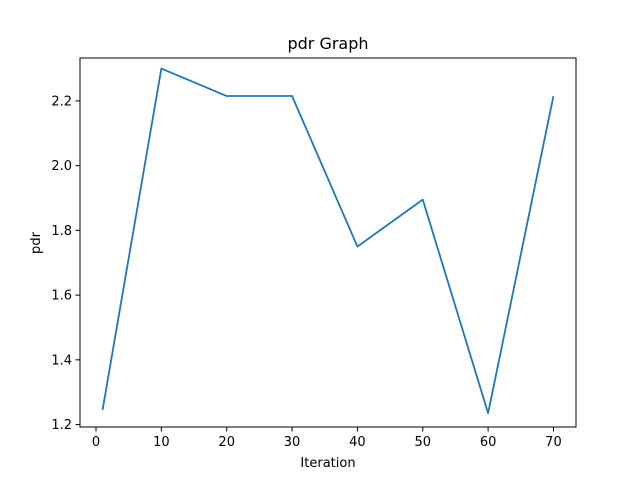 The height and width of the screenshot is (480, 640). I want to click on x-tick-label: 70, so click(553, 442).